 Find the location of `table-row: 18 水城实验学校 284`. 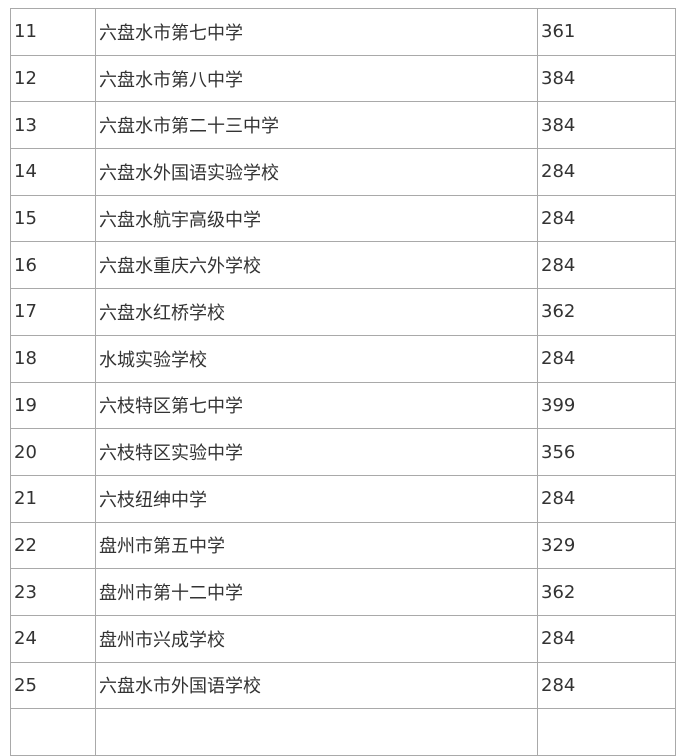

table-row: 18 水城实验学校 284 is located at coordinates (343, 358).